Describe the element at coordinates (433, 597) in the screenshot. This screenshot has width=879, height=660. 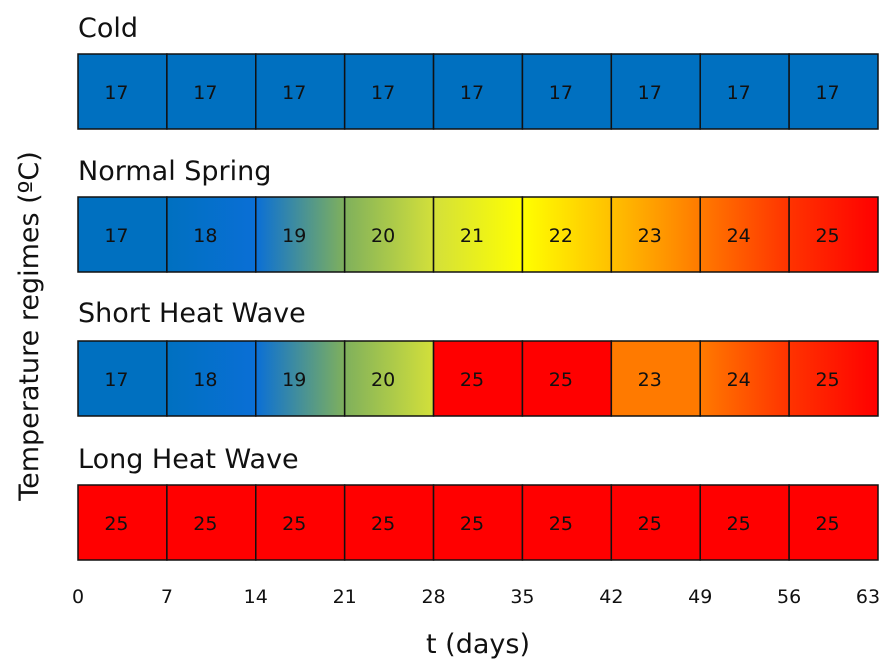
I see `x-tick-label: 28` at that location.